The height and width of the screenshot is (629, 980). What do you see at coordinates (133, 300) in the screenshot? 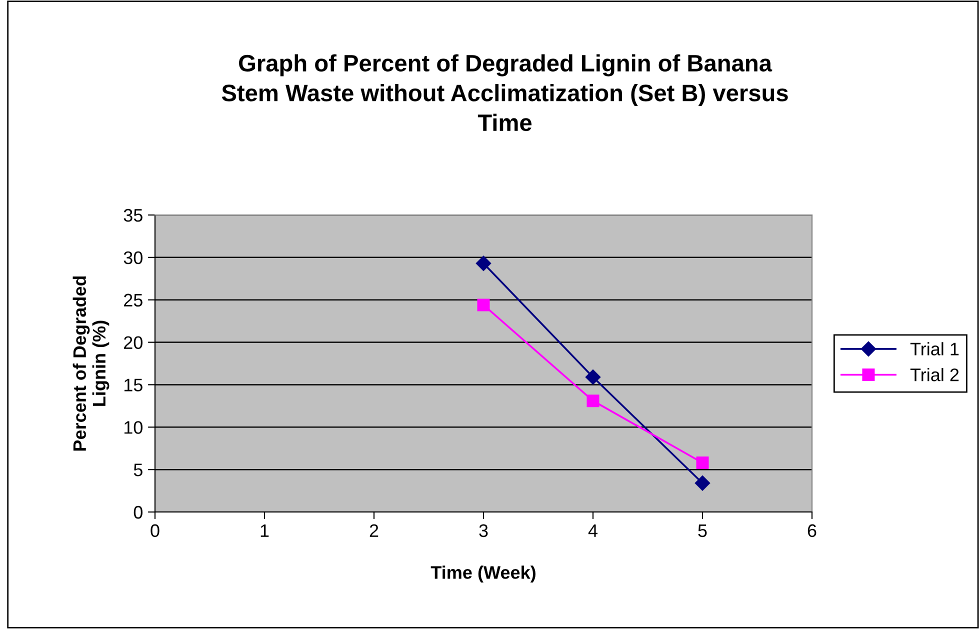
I see `y-tick-label: 25` at bounding box center [133, 300].